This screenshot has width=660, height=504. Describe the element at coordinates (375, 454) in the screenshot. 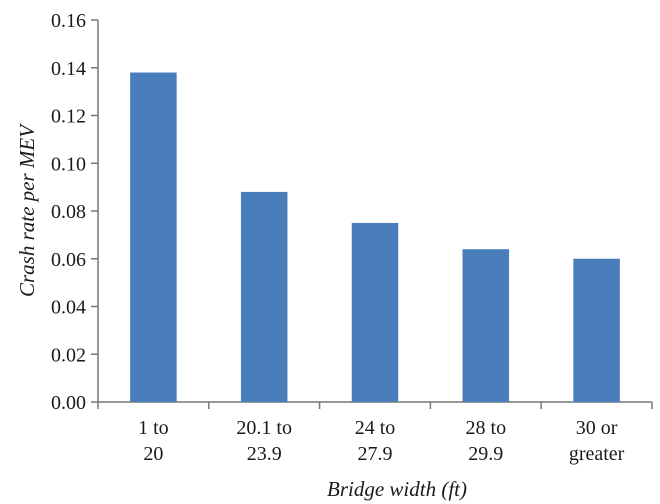

I see `x-tick-label: 27.9` at that location.